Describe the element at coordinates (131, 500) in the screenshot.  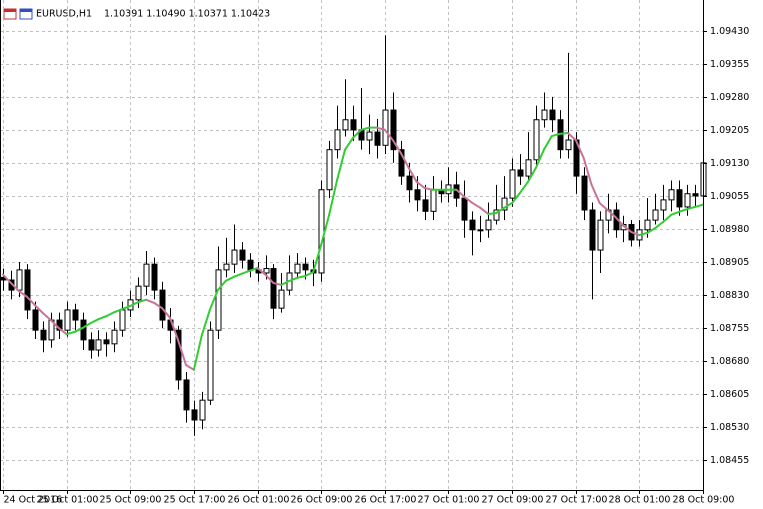
I see `x-tick-label: 25 Oct 09:00` at that location.